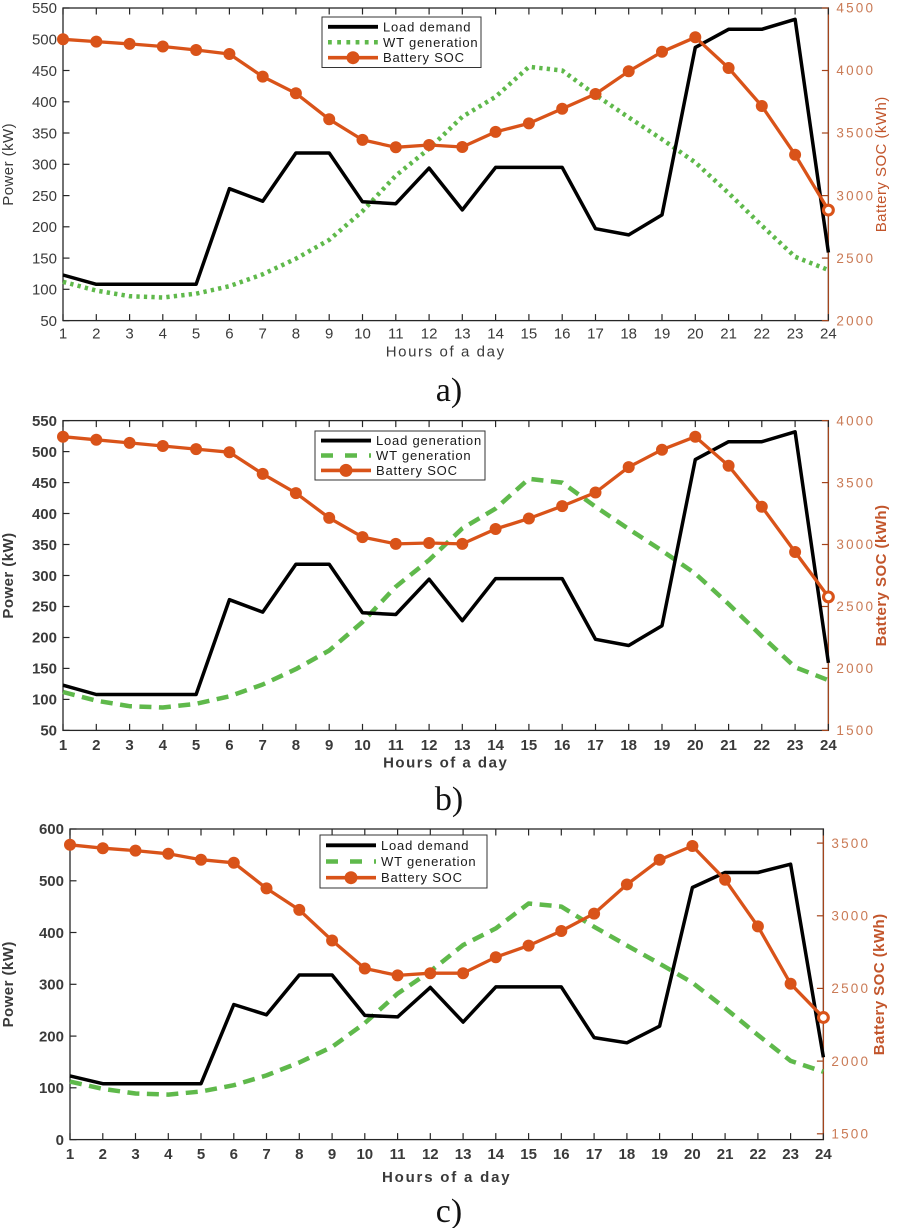  What do you see at coordinates (449, 1210) in the screenshot?
I see `svg-text: c)` at bounding box center [449, 1210].